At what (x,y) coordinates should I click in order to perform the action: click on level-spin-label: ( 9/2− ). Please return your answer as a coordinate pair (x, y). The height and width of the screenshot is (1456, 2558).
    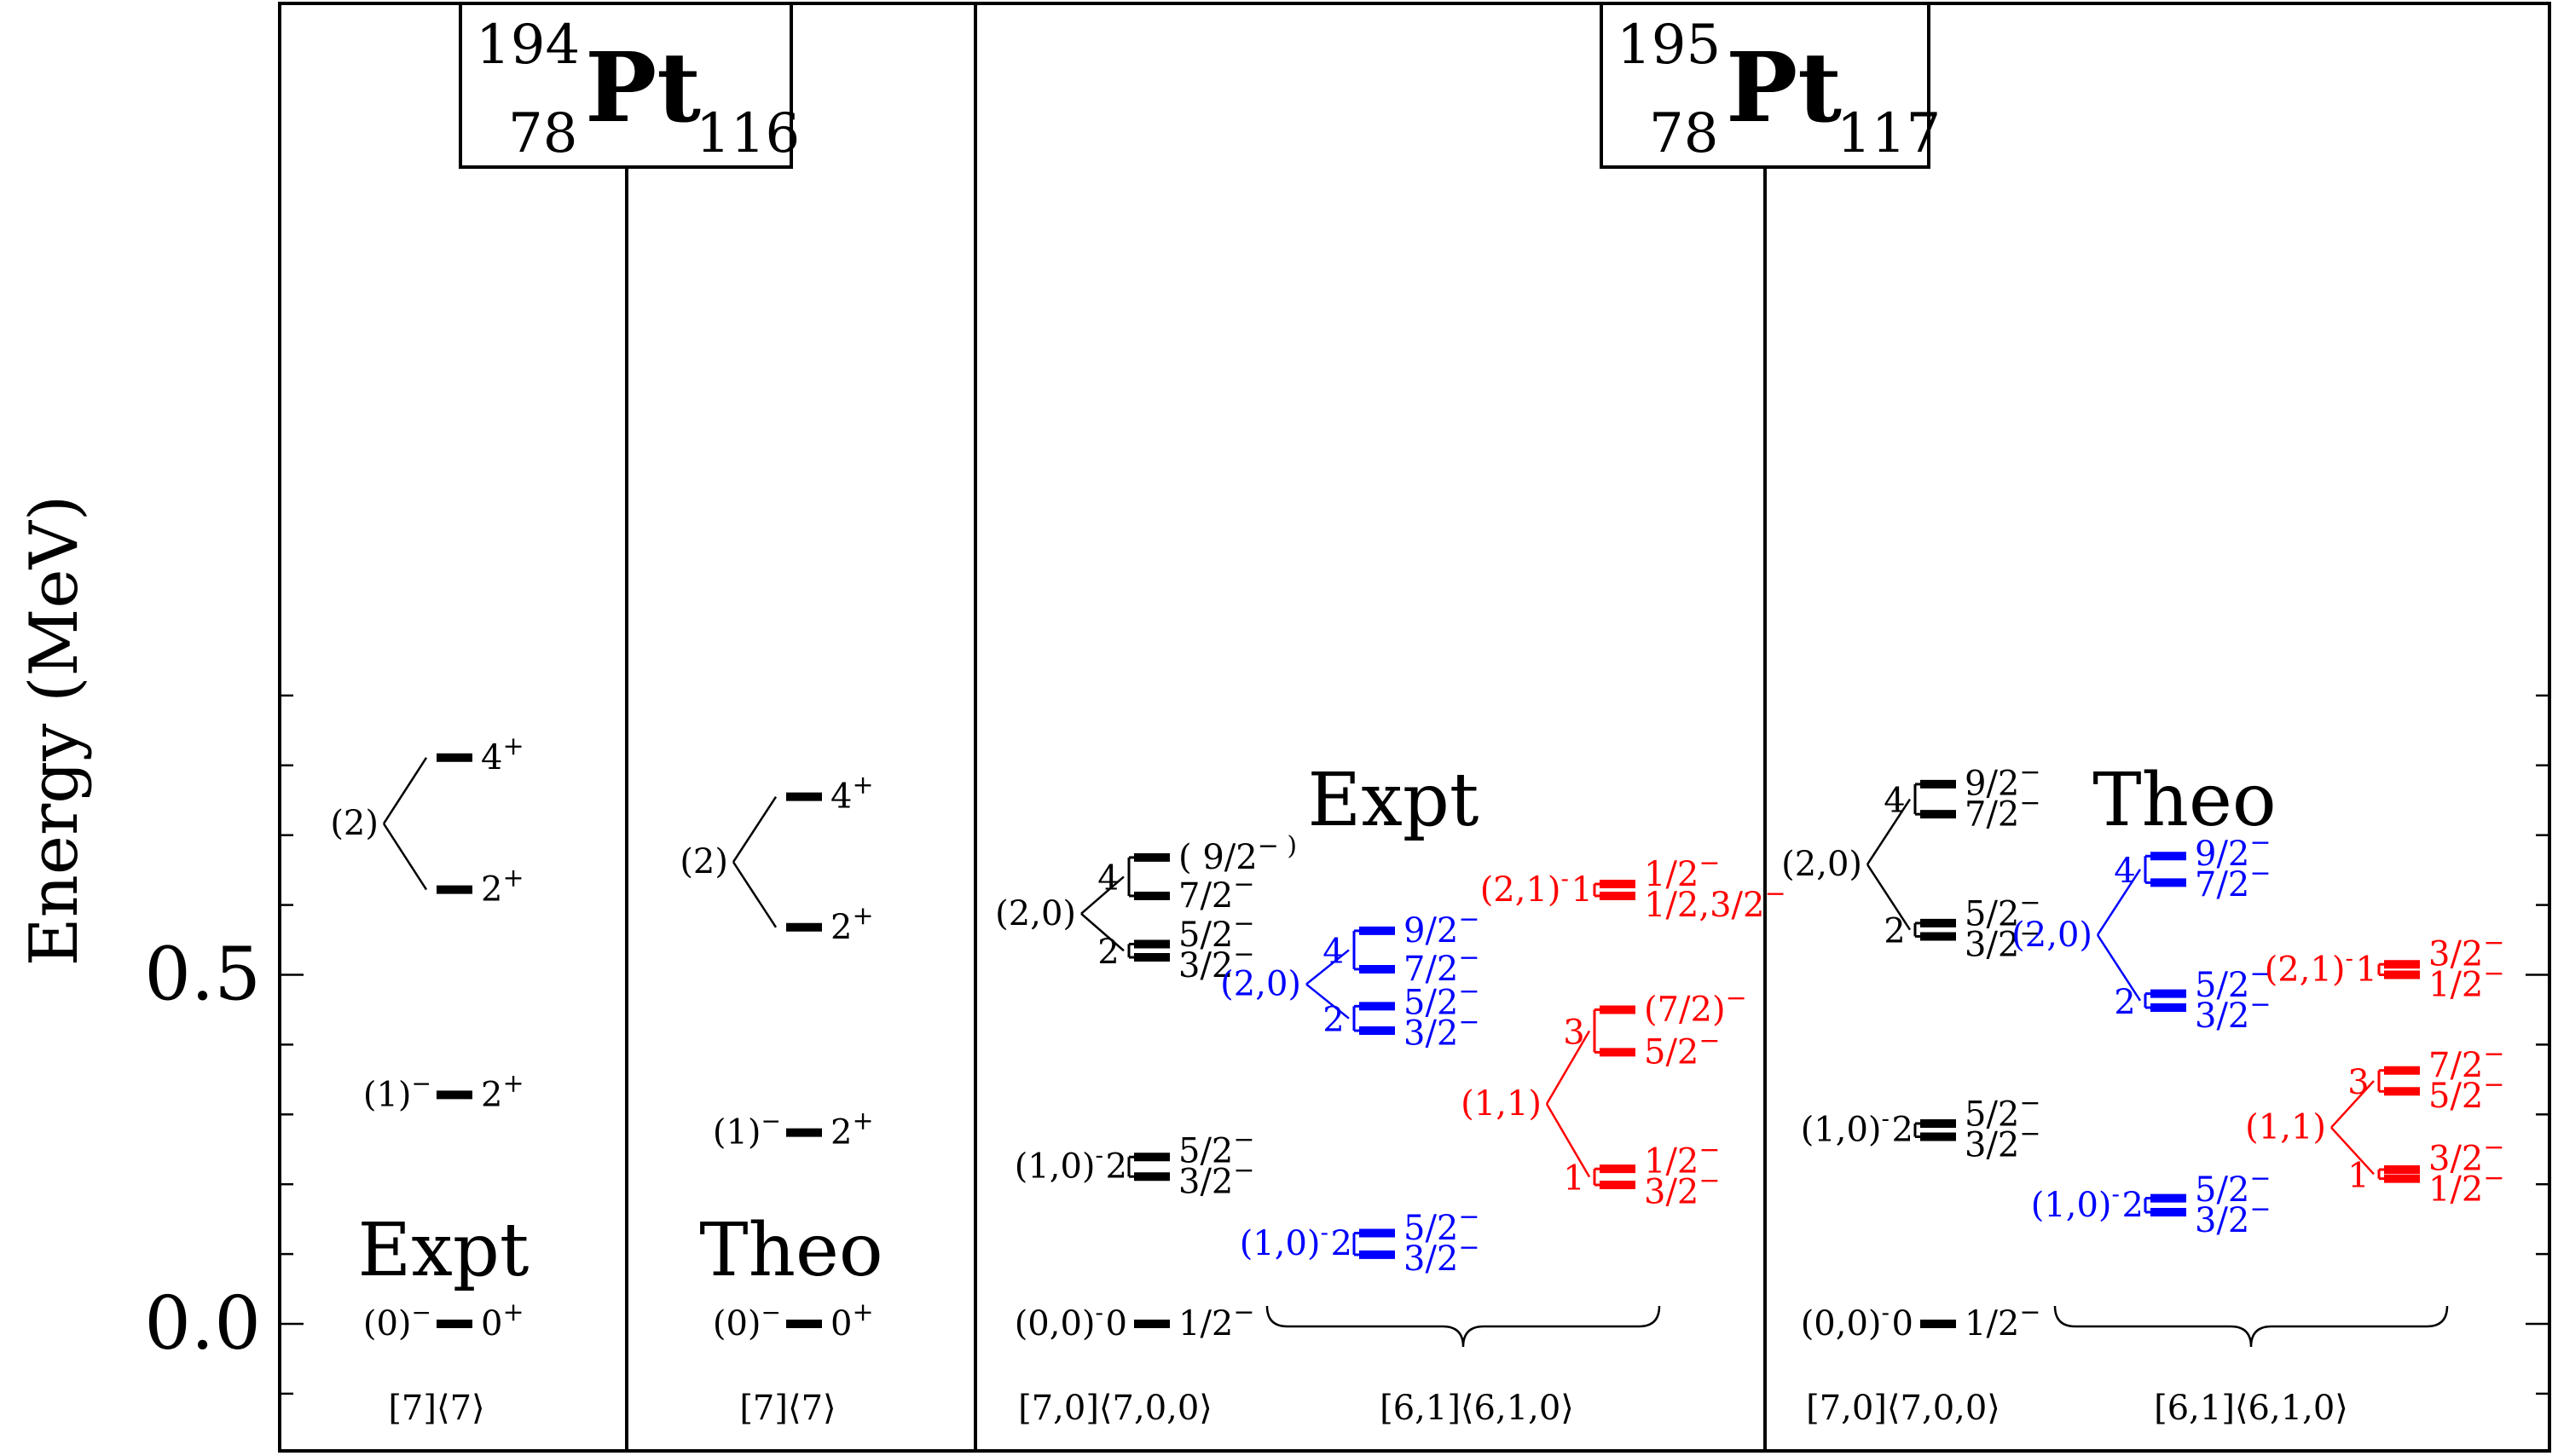
    Looking at the image, I should click on (1237, 853).